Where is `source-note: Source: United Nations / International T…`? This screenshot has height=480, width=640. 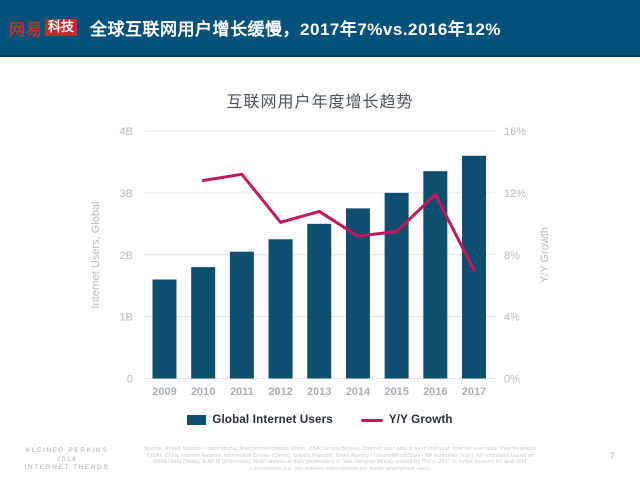 source-note: Source: United Nations / International T… is located at coordinates (340, 459).